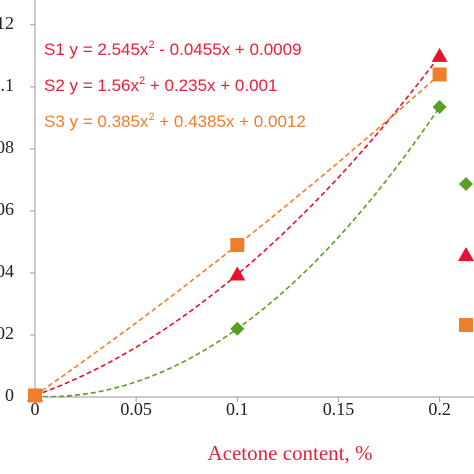  What do you see at coordinates (91, 85) in the screenshot?
I see `annotation-part: S2 y = 1.56x` at bounding box center [91, 85].